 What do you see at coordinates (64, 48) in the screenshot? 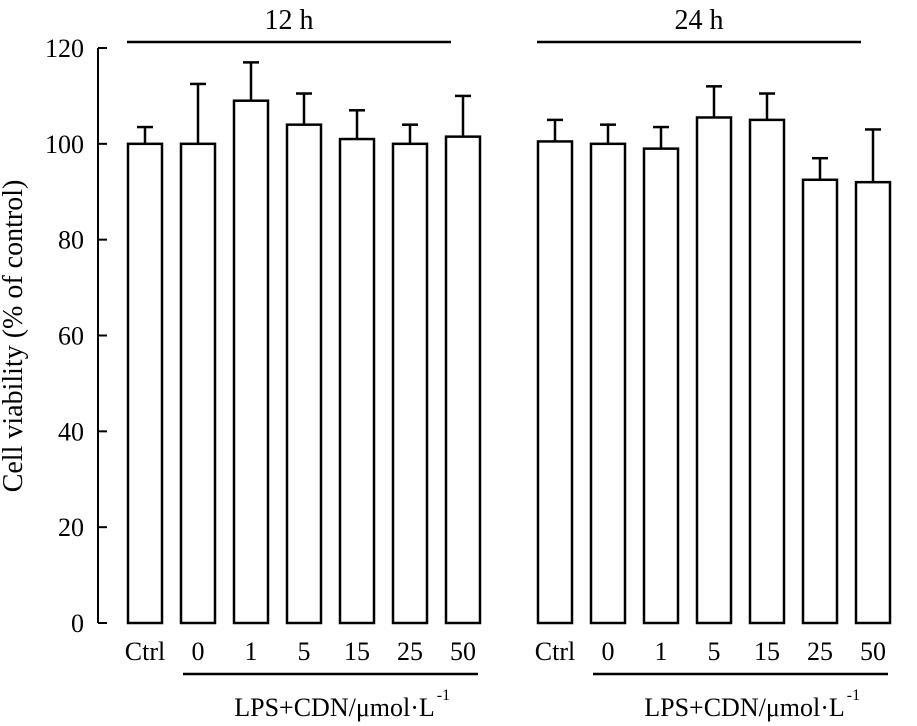
I see `y-tick-label: 120` at bounding box center [64, 48].